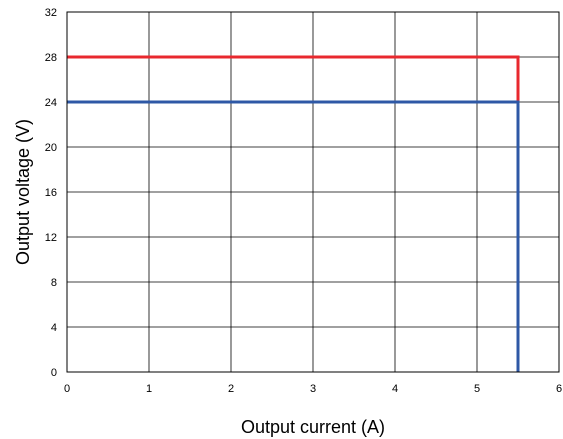 The height and width of the screenshot is (439, 563). I want to click on y-tick-label: 12, so click(51, 238).